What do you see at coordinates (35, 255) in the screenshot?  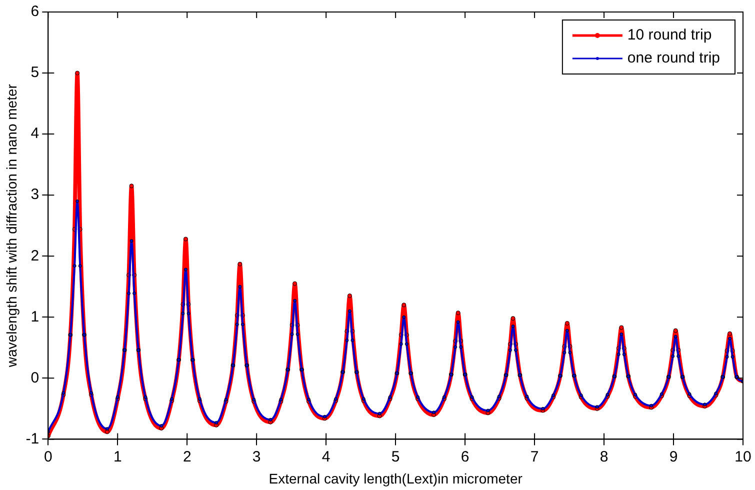 I see `y-tick-label: 2` at bounding box center [35, 255].